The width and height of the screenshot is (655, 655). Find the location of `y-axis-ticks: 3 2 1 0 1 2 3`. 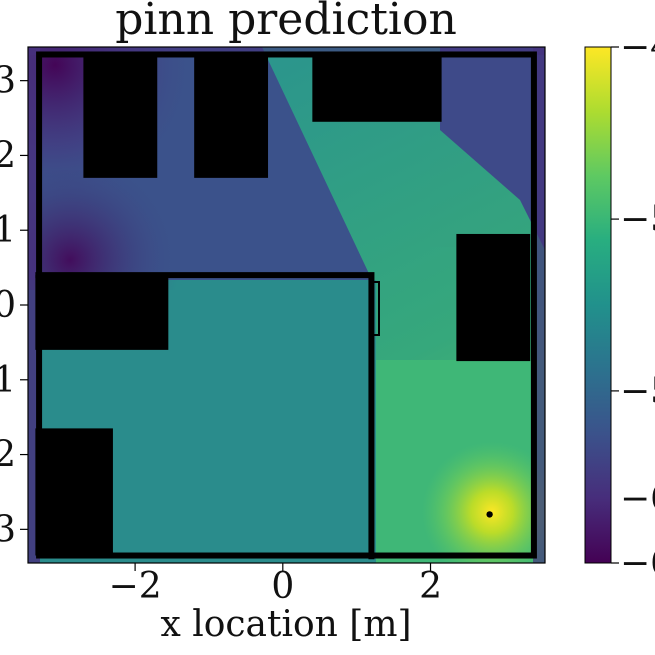

y-axis-ticks: 3 2 1 0 1 2 3 is located at coordinates (14, 305).